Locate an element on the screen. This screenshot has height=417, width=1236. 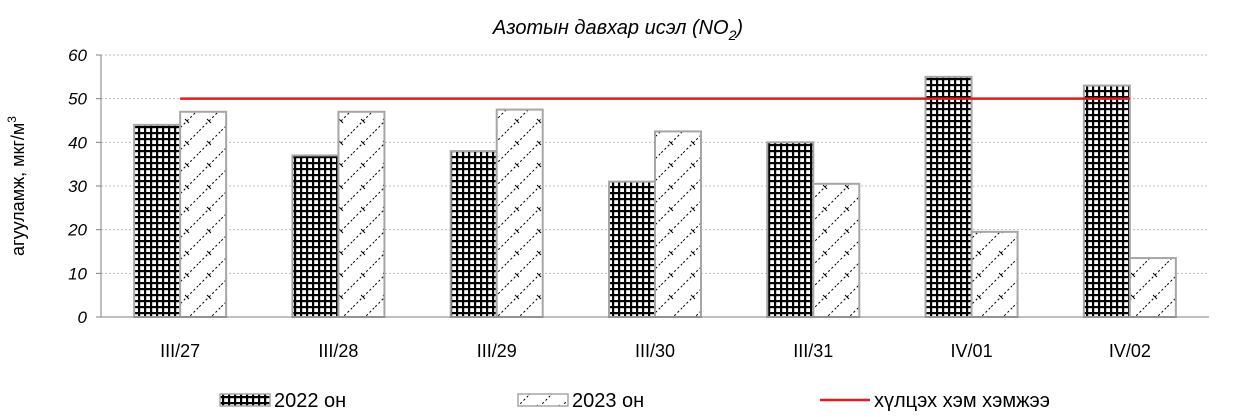
chart-title-end: ) is located at coordinates (738, 28).